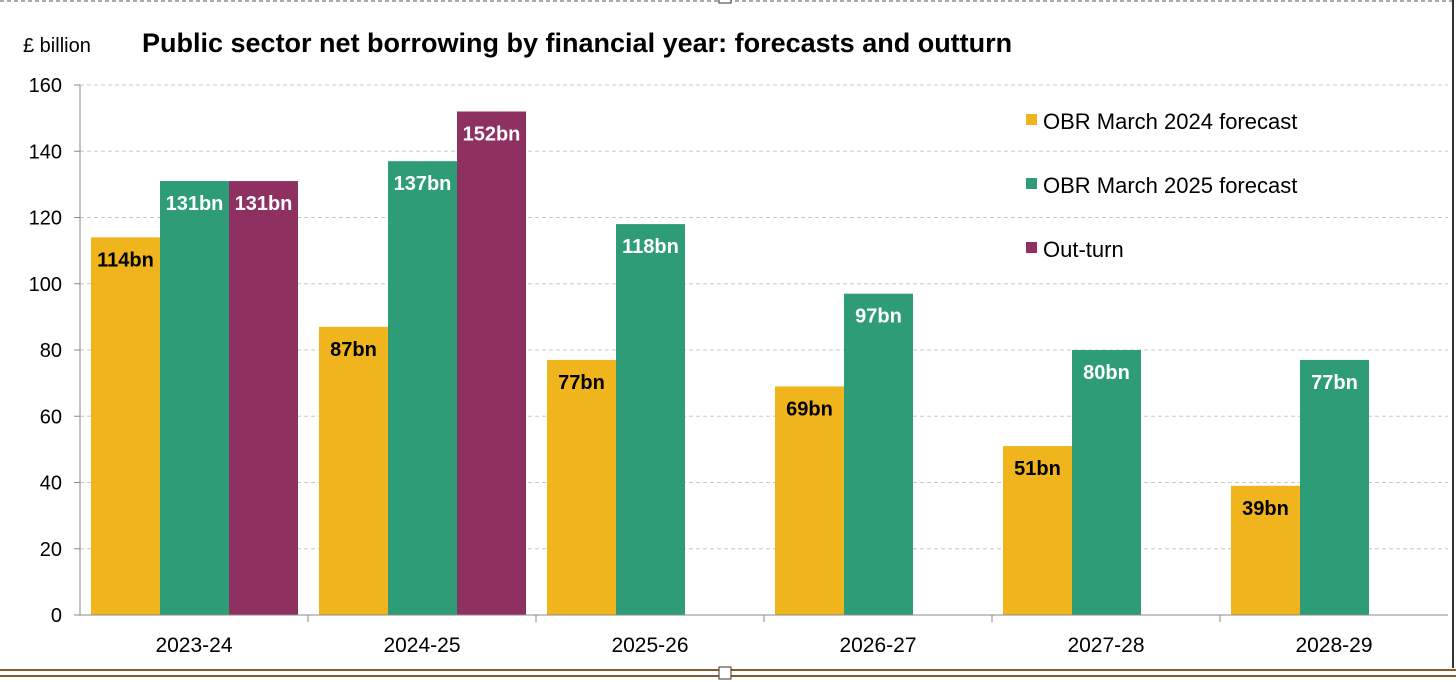 This screenshot has height=682, width=1456. What do you see at coordinates (45, 86) in the screenshot?
I see `y-tick-label: 160` at bounding box center [45, 86].